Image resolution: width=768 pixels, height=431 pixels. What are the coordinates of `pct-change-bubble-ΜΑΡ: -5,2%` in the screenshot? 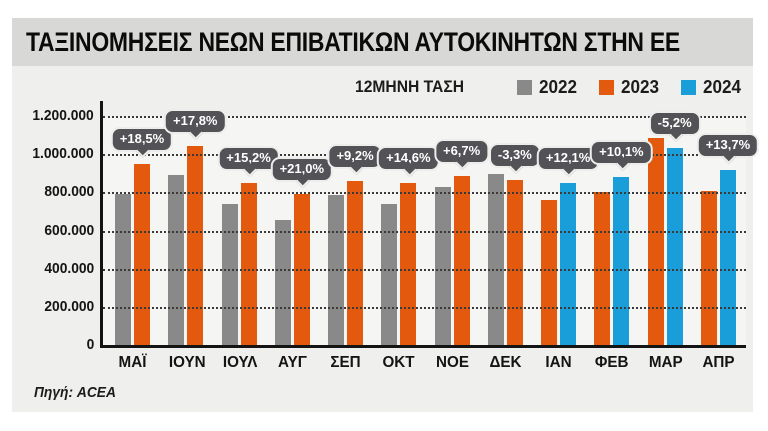 It's located at (674, 123).